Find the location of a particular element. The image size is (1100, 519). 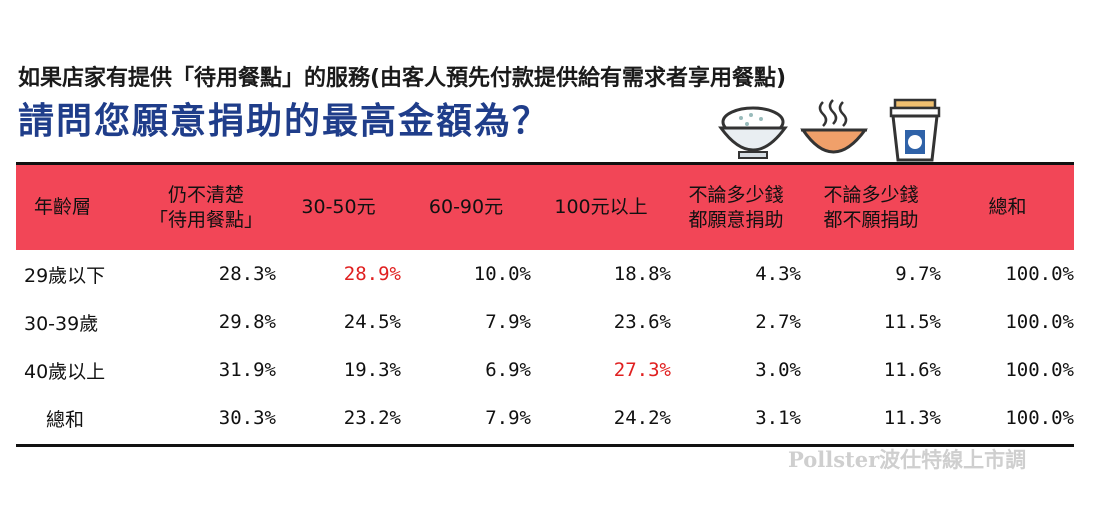

food-icons is located at coordinates (829, 130).